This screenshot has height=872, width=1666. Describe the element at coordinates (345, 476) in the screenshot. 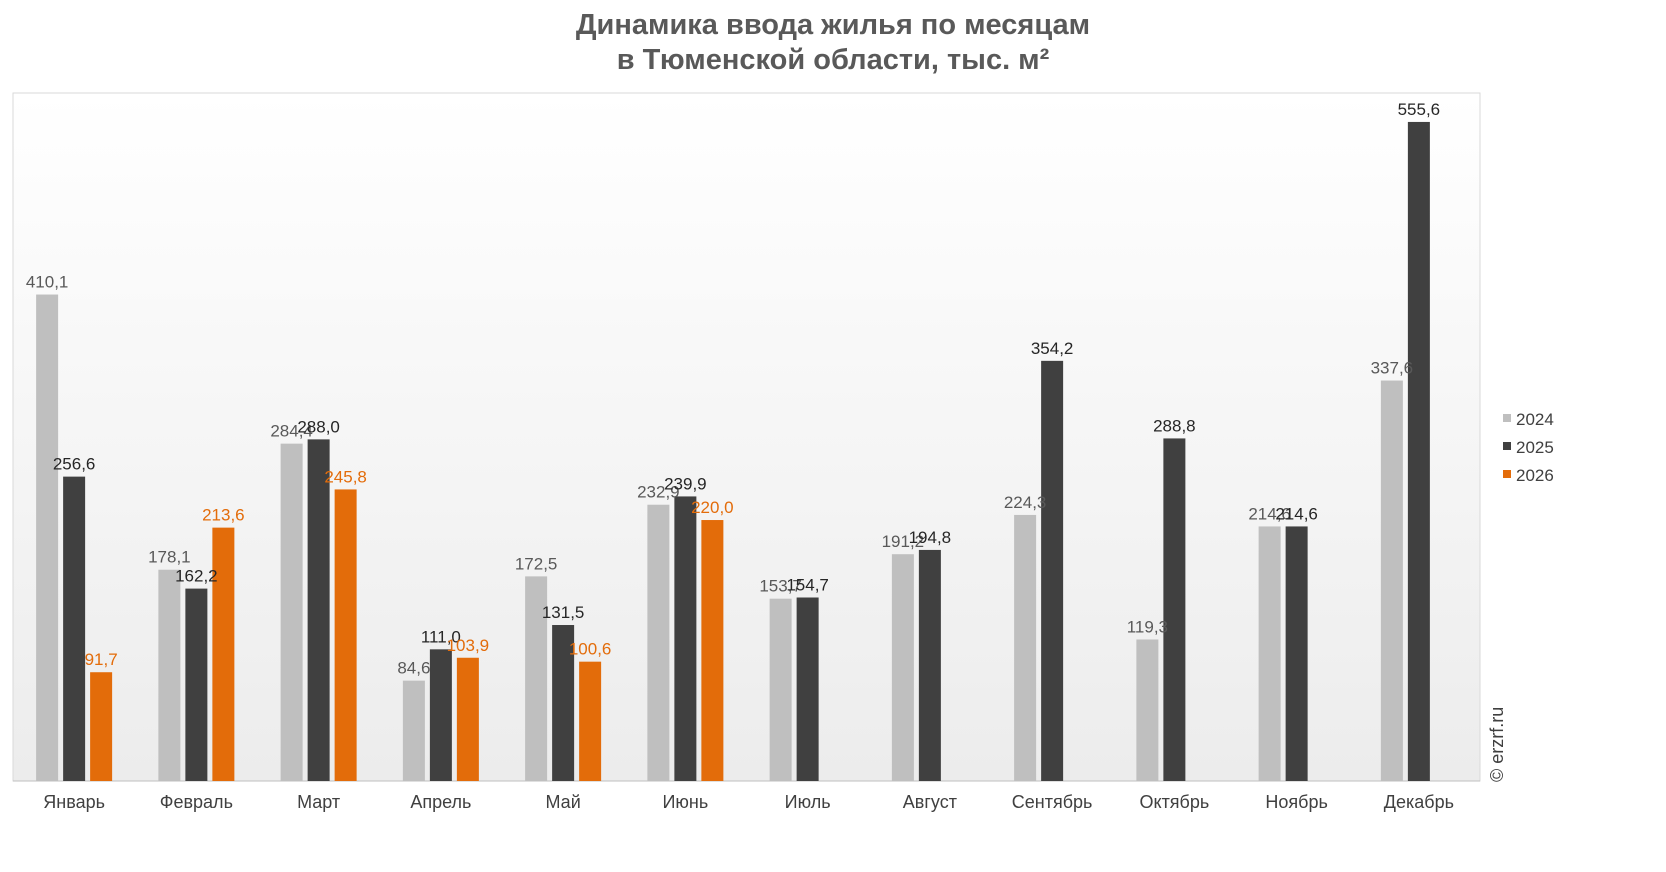

I see `value-label-2026-3: 245,8` at that location.